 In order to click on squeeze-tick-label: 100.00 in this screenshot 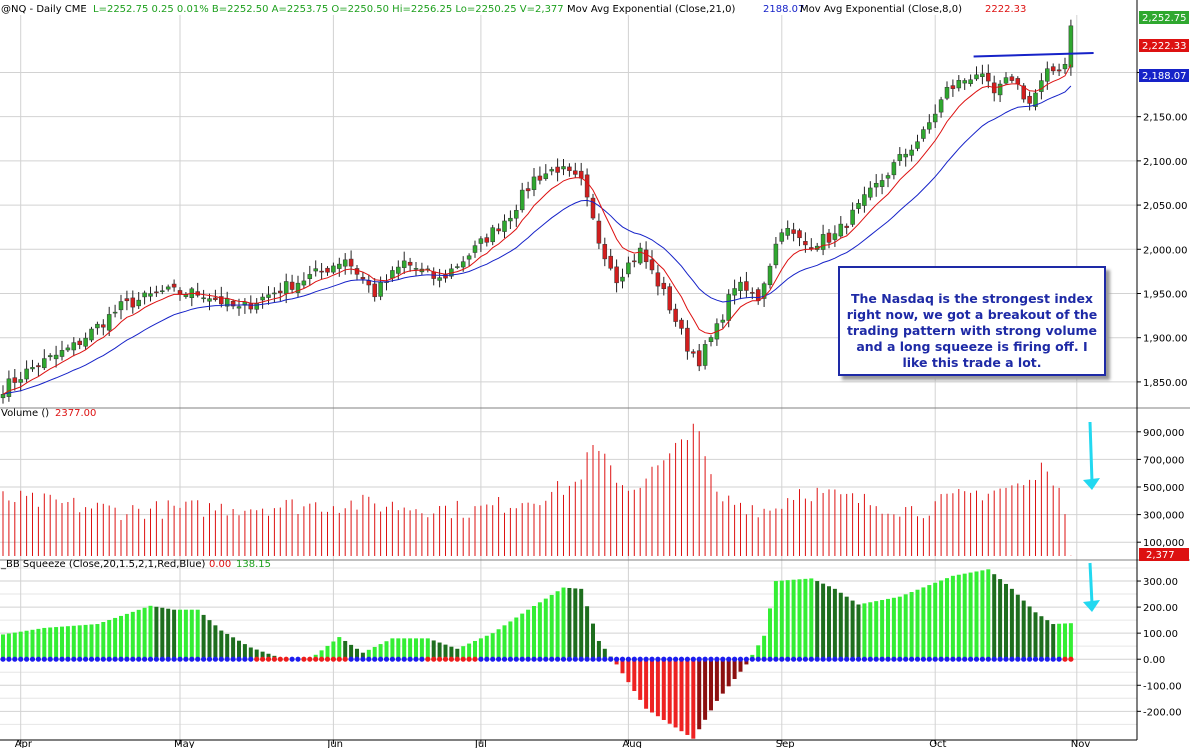, I will do `click(1160, 634)`.